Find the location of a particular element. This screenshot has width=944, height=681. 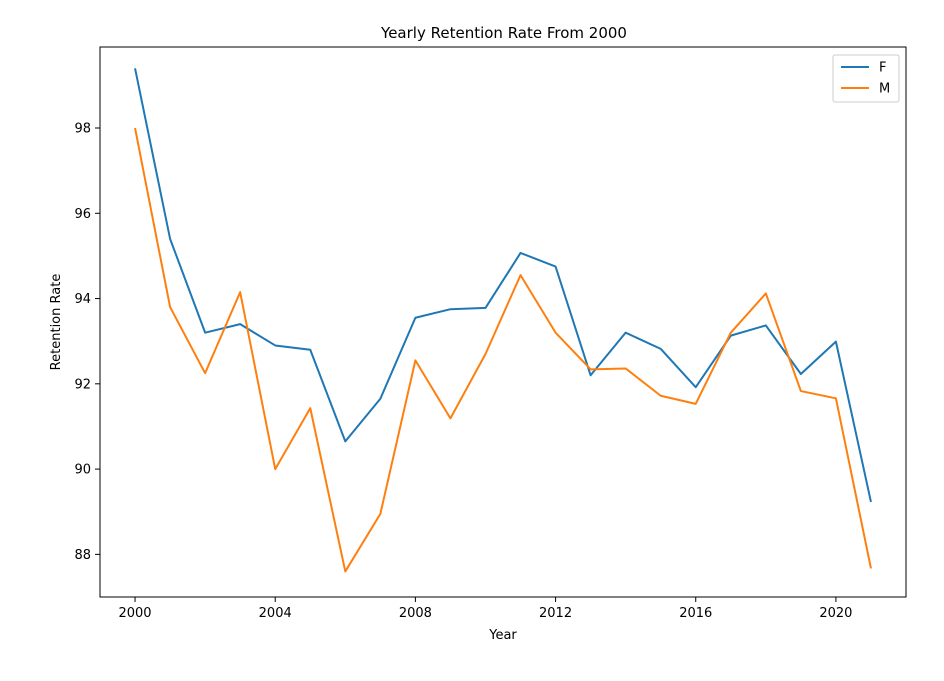

legend-label-F: F is located at coordinates (882, 68).